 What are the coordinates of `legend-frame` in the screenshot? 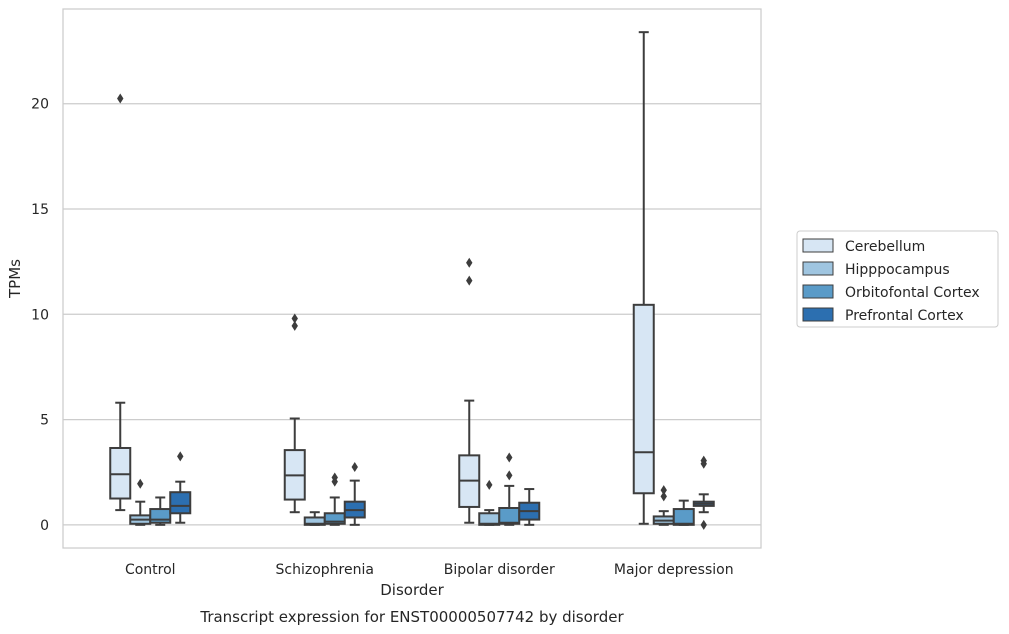 It's located at (897, 279).